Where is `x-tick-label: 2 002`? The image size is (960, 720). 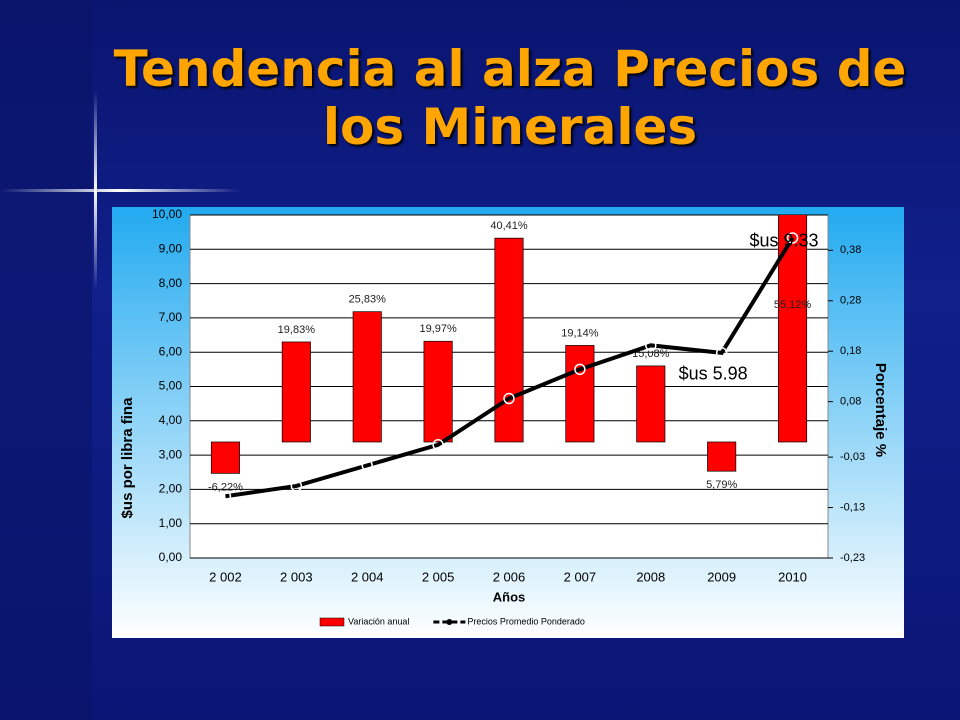 x-tick-label: 2 002 is located at coordinates (225, 576).